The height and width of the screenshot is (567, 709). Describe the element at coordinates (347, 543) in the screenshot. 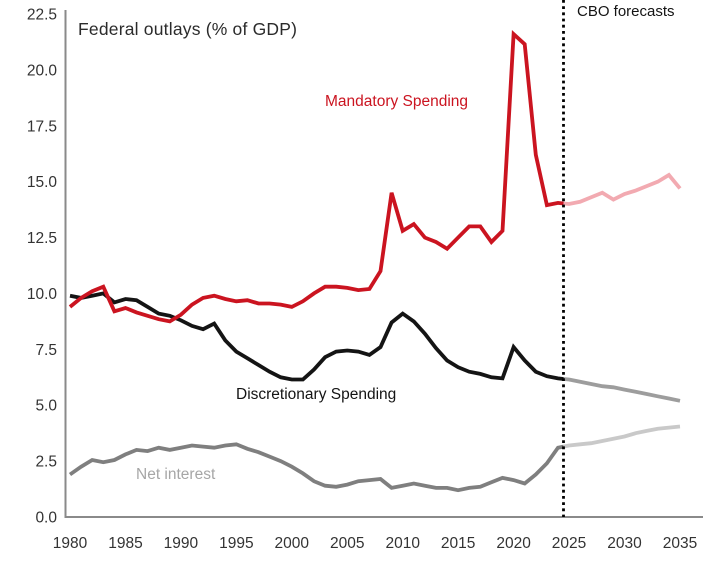

I see `x-tick-label: 2005` at that location.